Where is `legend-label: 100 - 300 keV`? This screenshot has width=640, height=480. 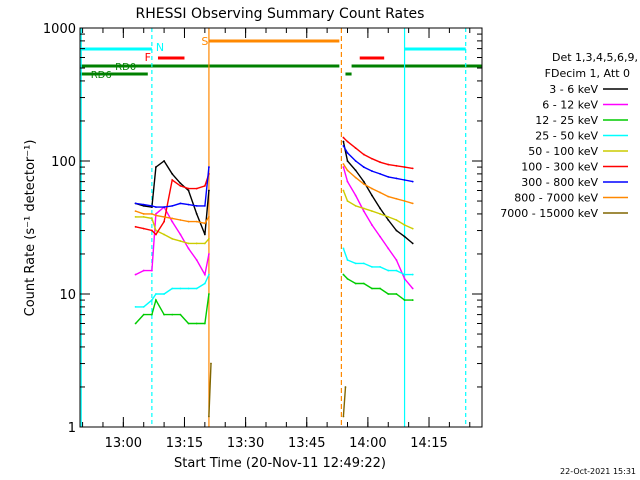 legend-label: 100 - 300 keV is located at coordinates (559, 167).